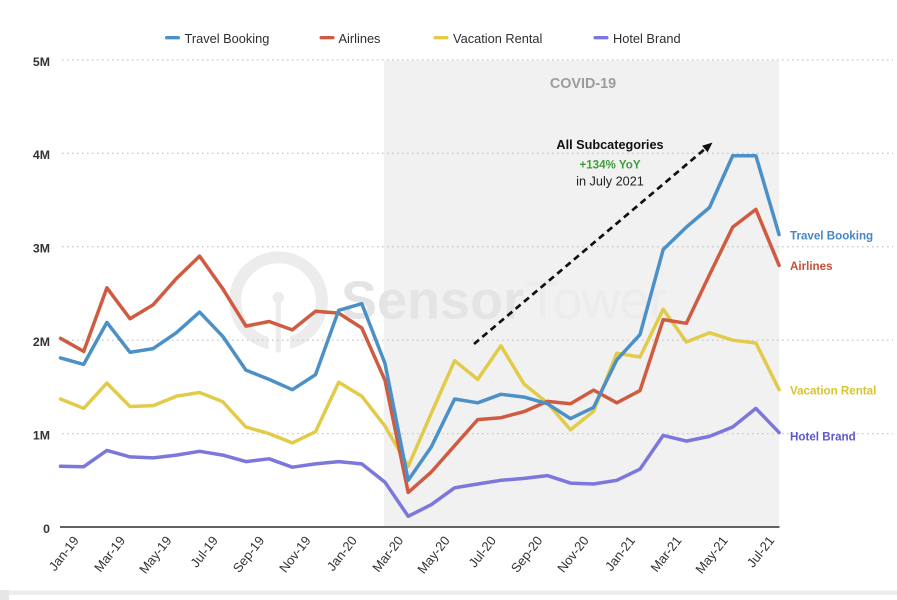 The image size is (897, 600). I want to click on svg-text: 4M, so click(41, 155).